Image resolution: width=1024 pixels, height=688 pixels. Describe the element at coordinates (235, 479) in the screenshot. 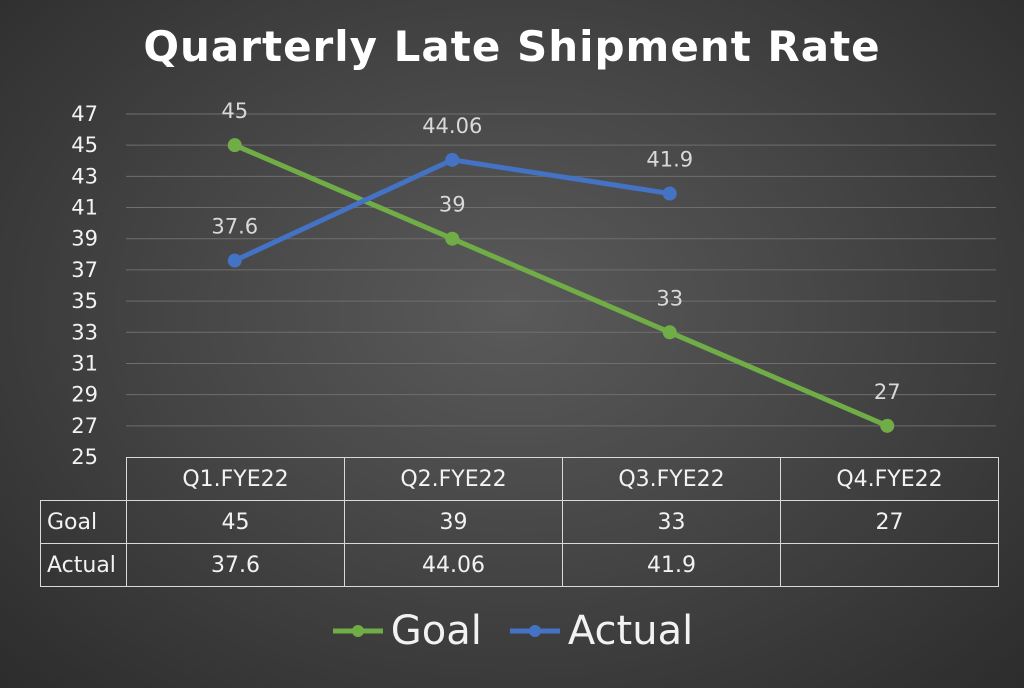

I see `table-header-cell: Q1.FYE22` at that location.